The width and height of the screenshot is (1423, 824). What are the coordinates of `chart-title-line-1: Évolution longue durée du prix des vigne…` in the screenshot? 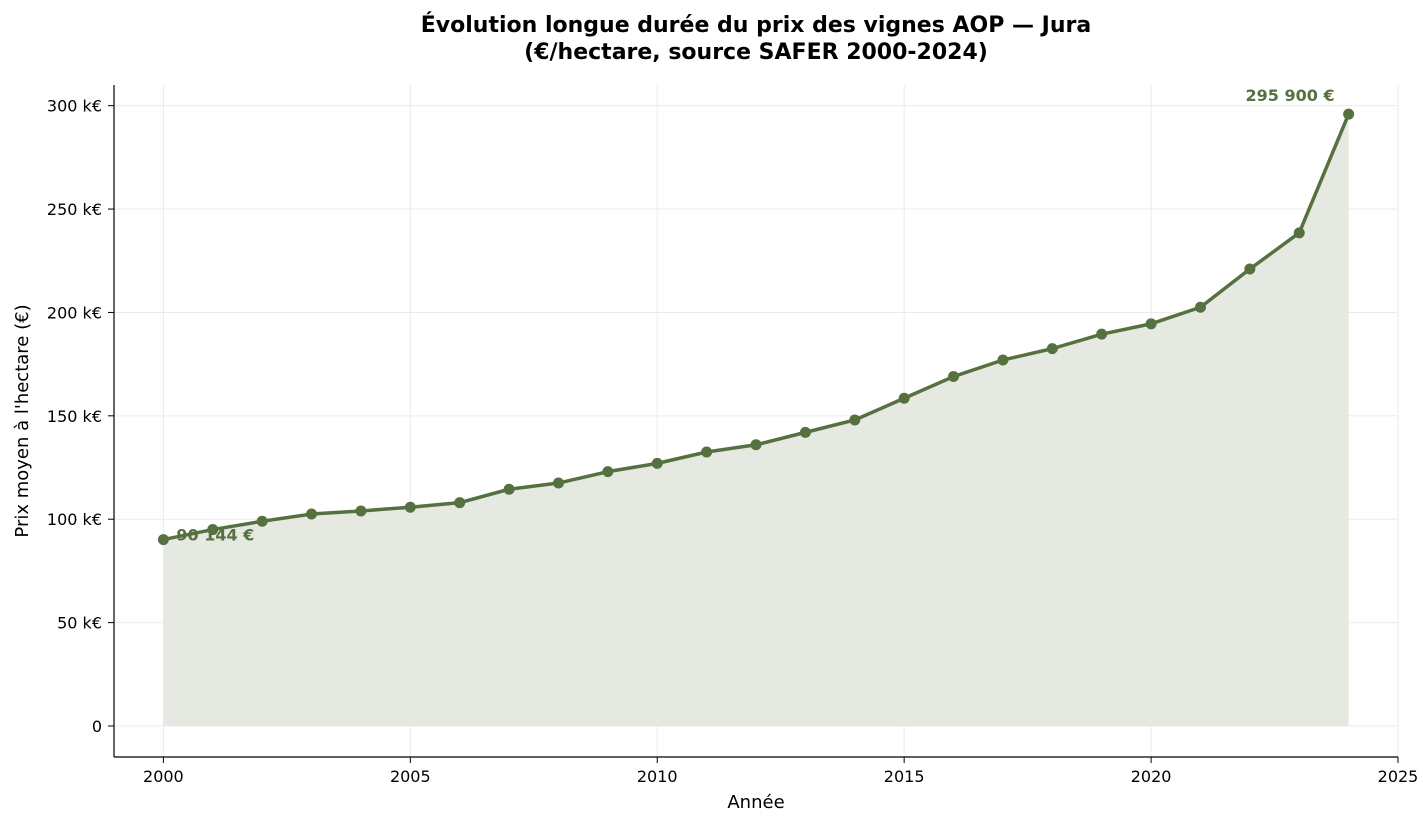 It's located at (756, 25).